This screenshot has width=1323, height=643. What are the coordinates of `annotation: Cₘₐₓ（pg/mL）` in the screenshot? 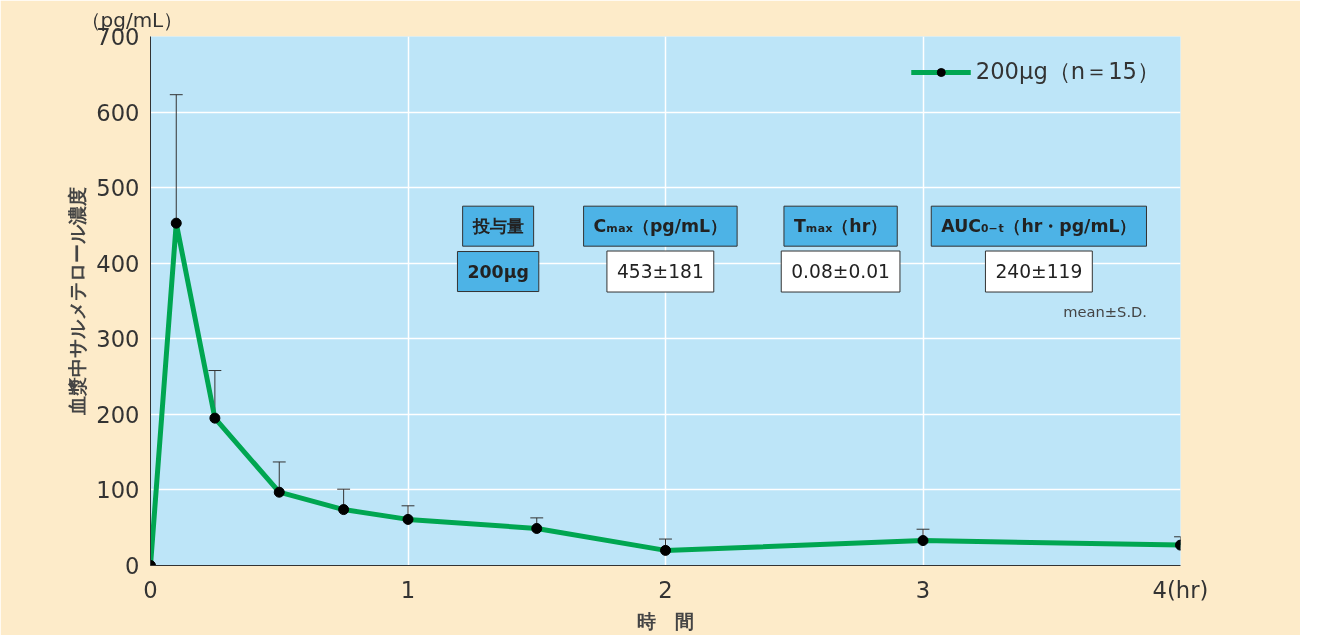 It's located at (660, 226).